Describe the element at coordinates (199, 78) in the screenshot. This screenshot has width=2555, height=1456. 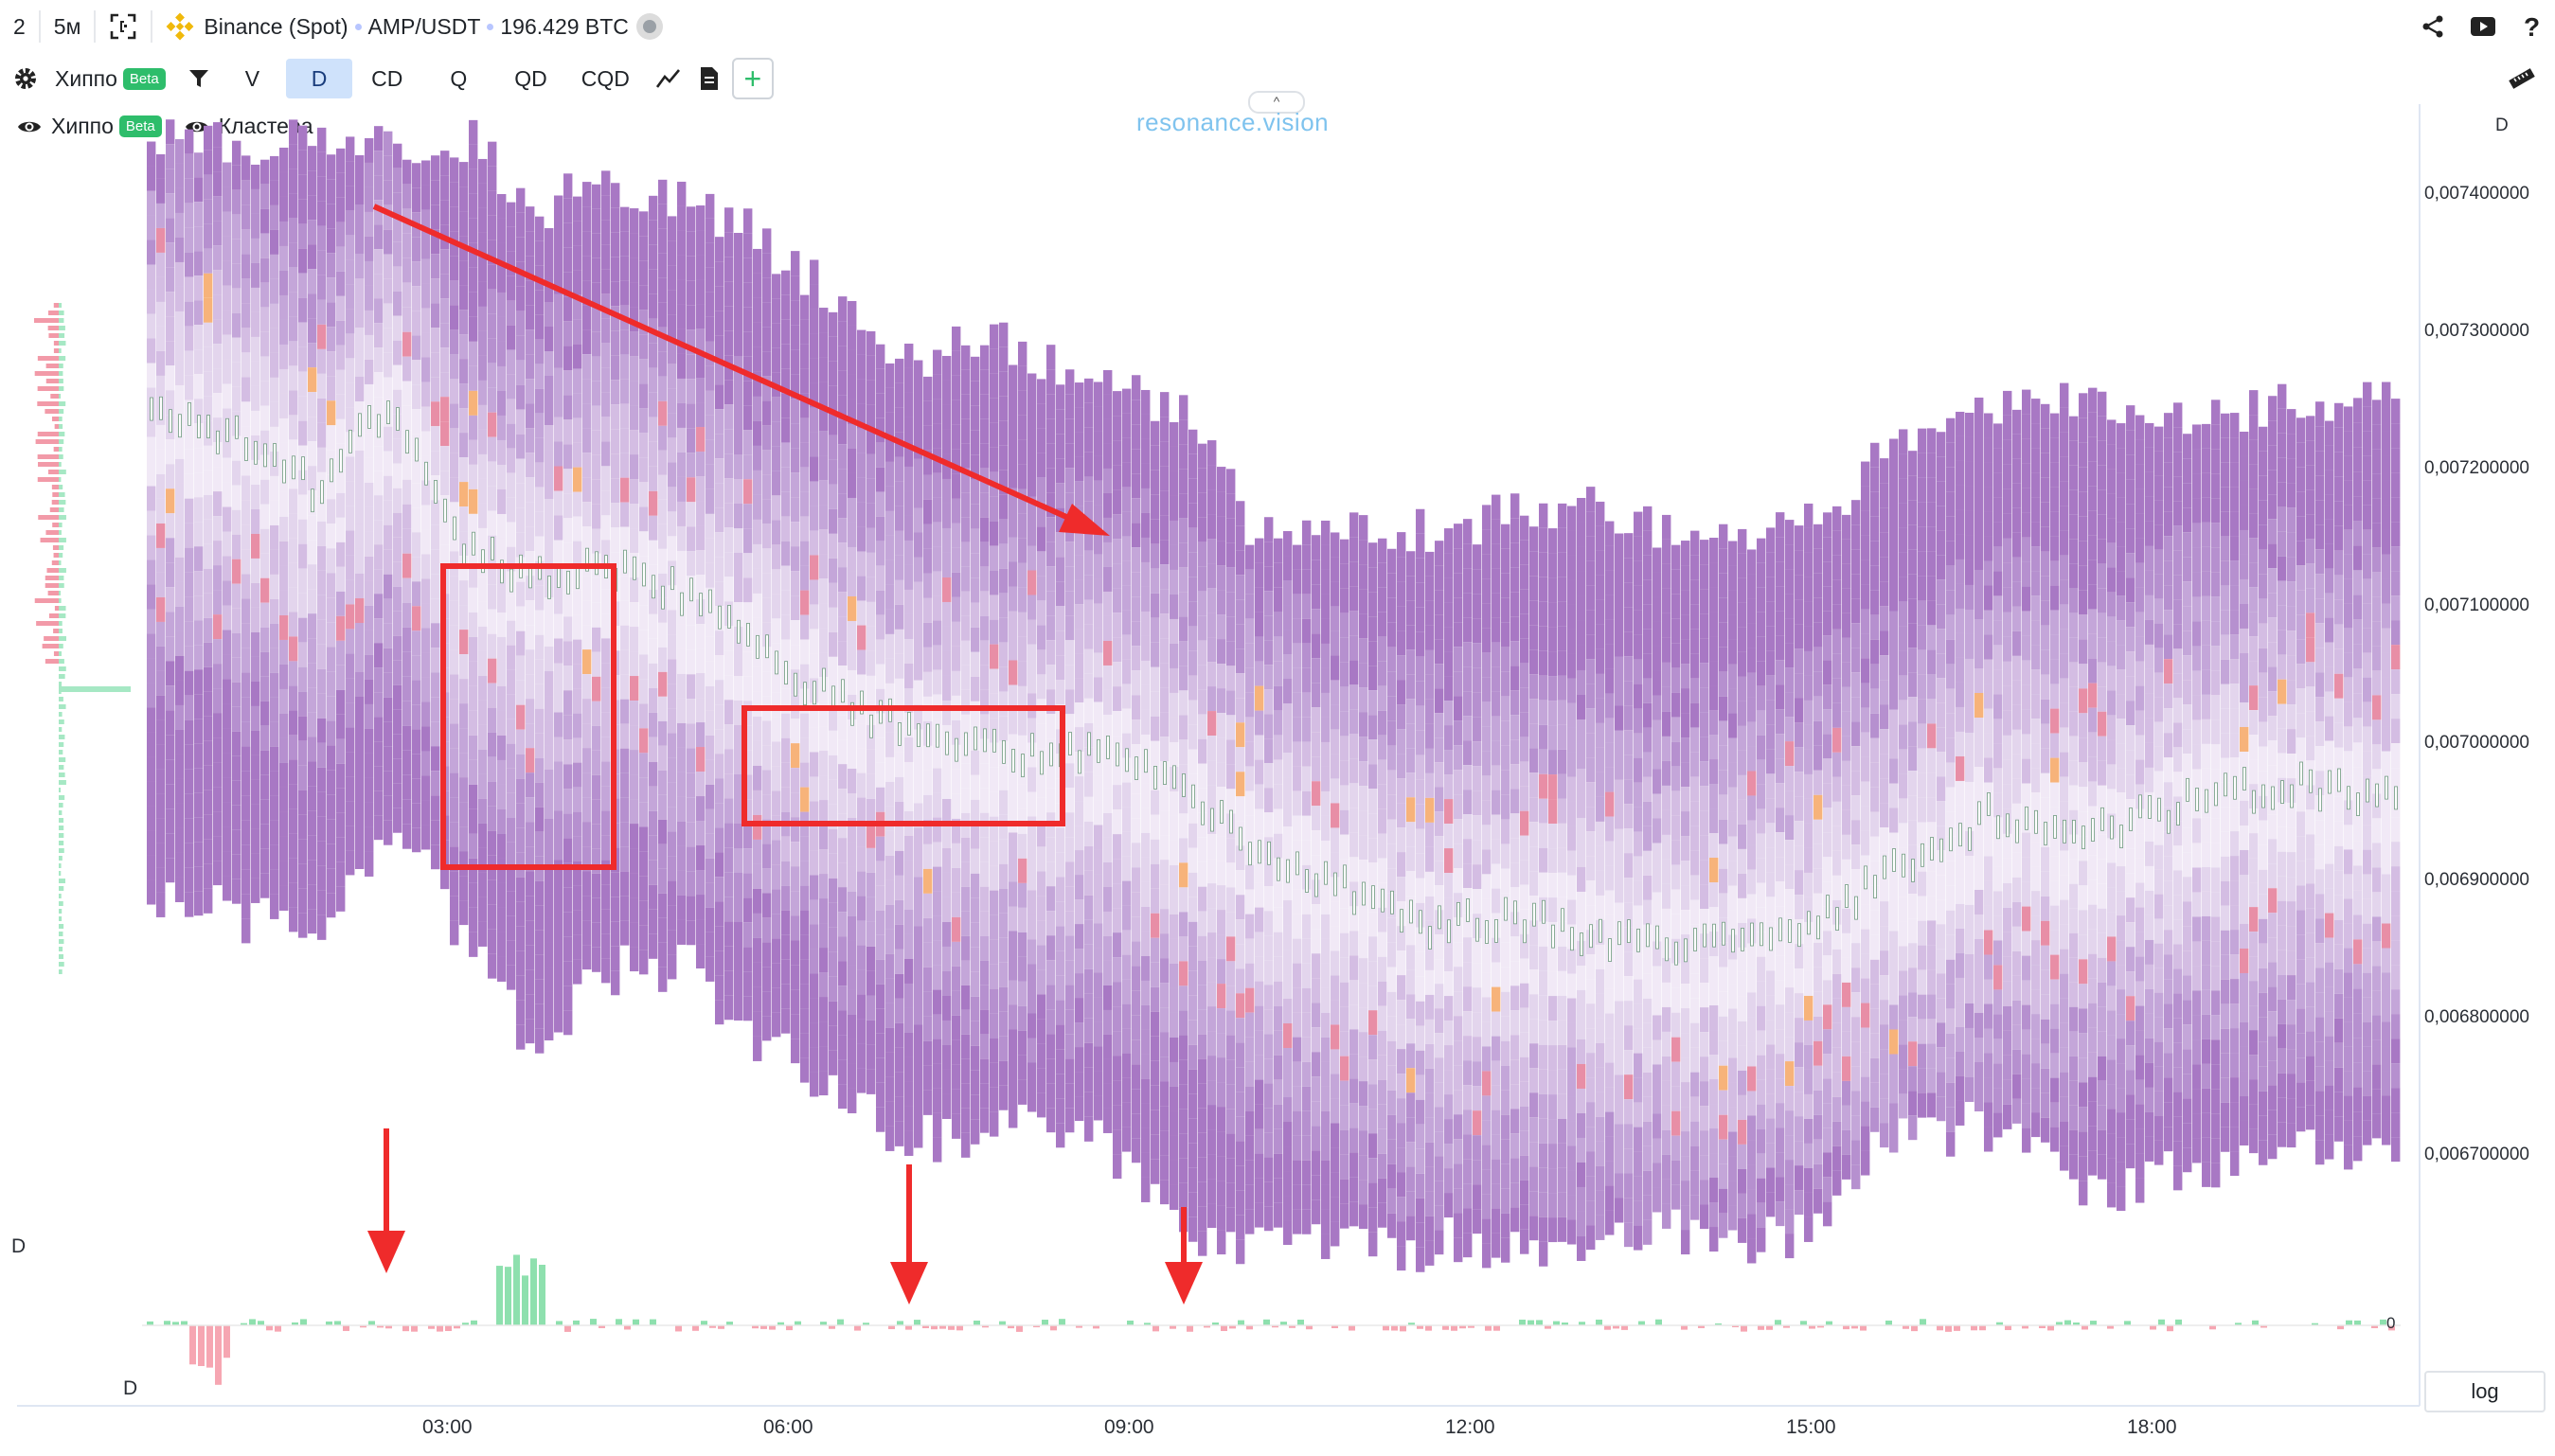
I see `filter-button` at that location.